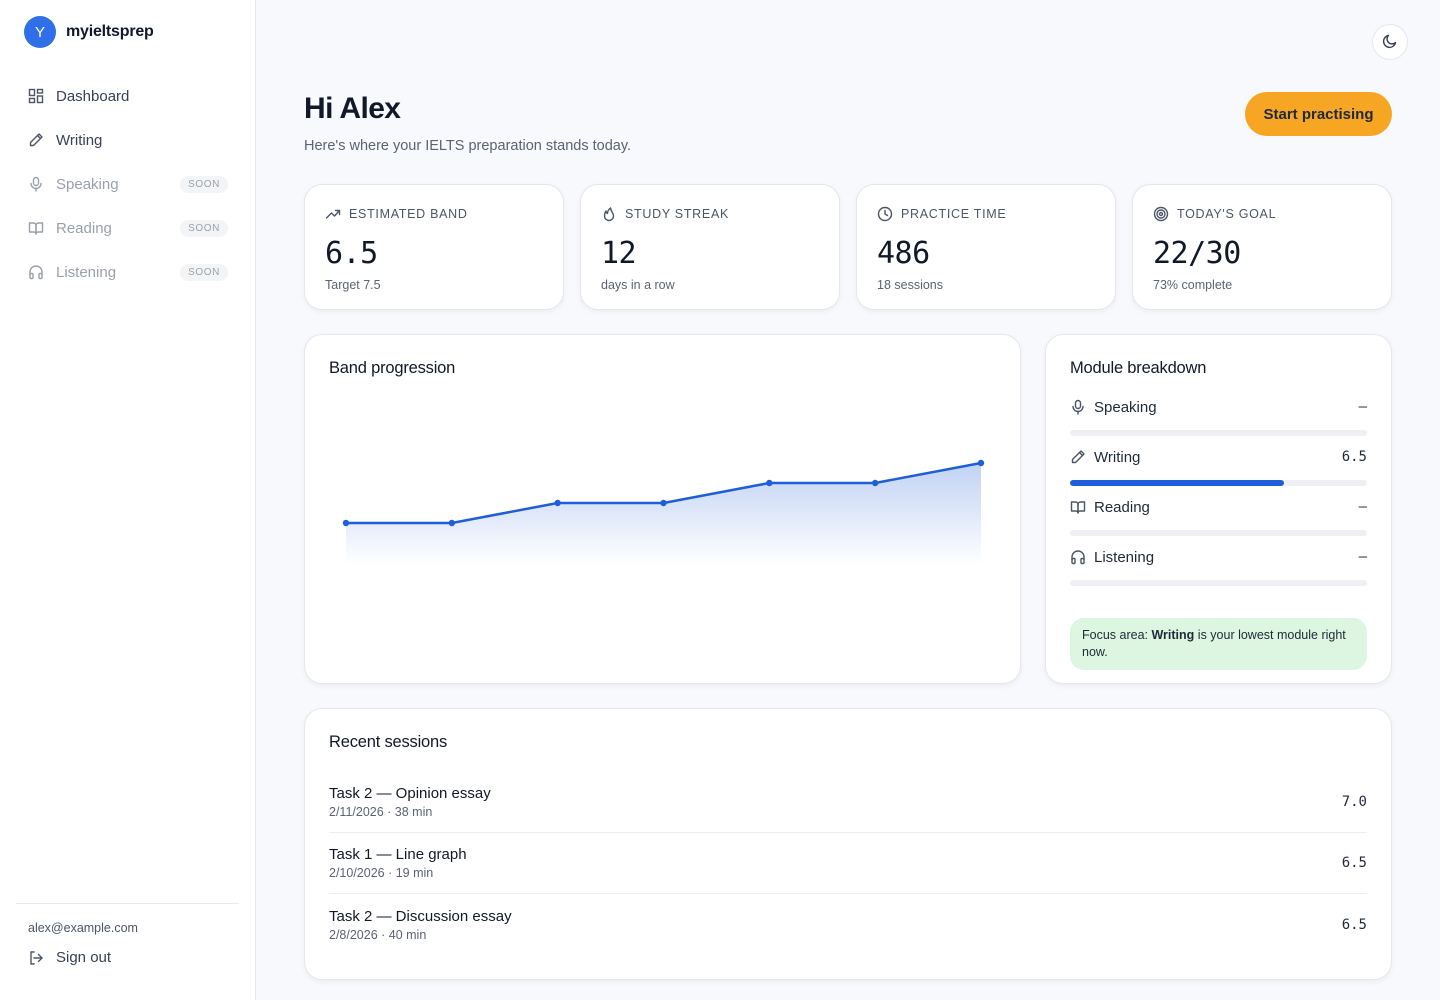 The image size is (1440, 1000). Describe the element at coordinates (954, 213) in the screenshot. I see `stat-label: PRACTICE TIME` at that location.